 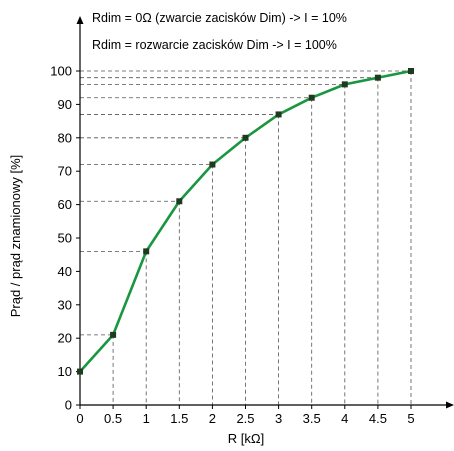 What do you see at coordinates (15, 236) in the screenshot?
I see `y-axis-title: Prąd / prąd znamionowy [%]` at bounding box center [15, 236].